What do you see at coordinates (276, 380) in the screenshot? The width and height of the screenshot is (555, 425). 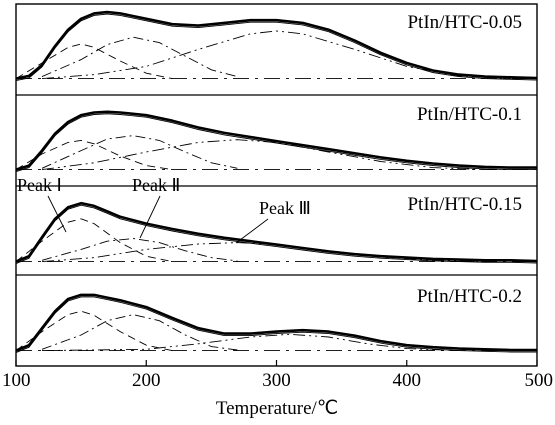 I see `x-tick-label: 300` at bounding box center [276, 380].